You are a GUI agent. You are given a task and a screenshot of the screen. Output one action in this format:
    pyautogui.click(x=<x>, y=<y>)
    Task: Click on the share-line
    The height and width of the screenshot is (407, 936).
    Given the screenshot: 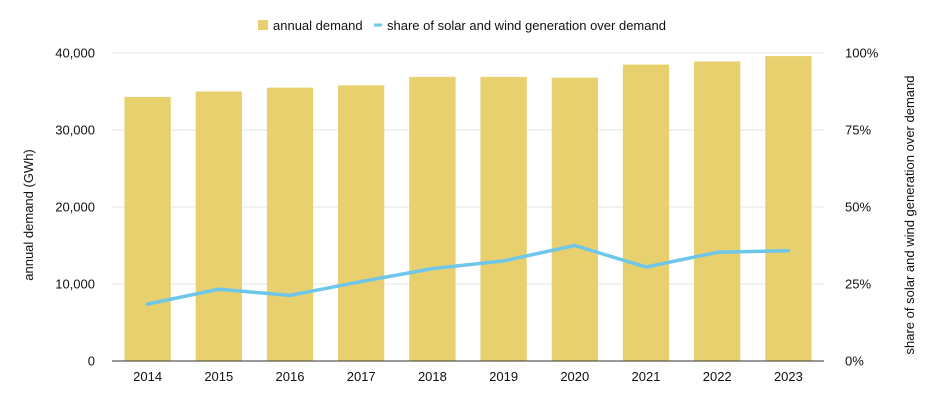 What is the action you would take?
    pyautogui.click(x=468, y=274)
    